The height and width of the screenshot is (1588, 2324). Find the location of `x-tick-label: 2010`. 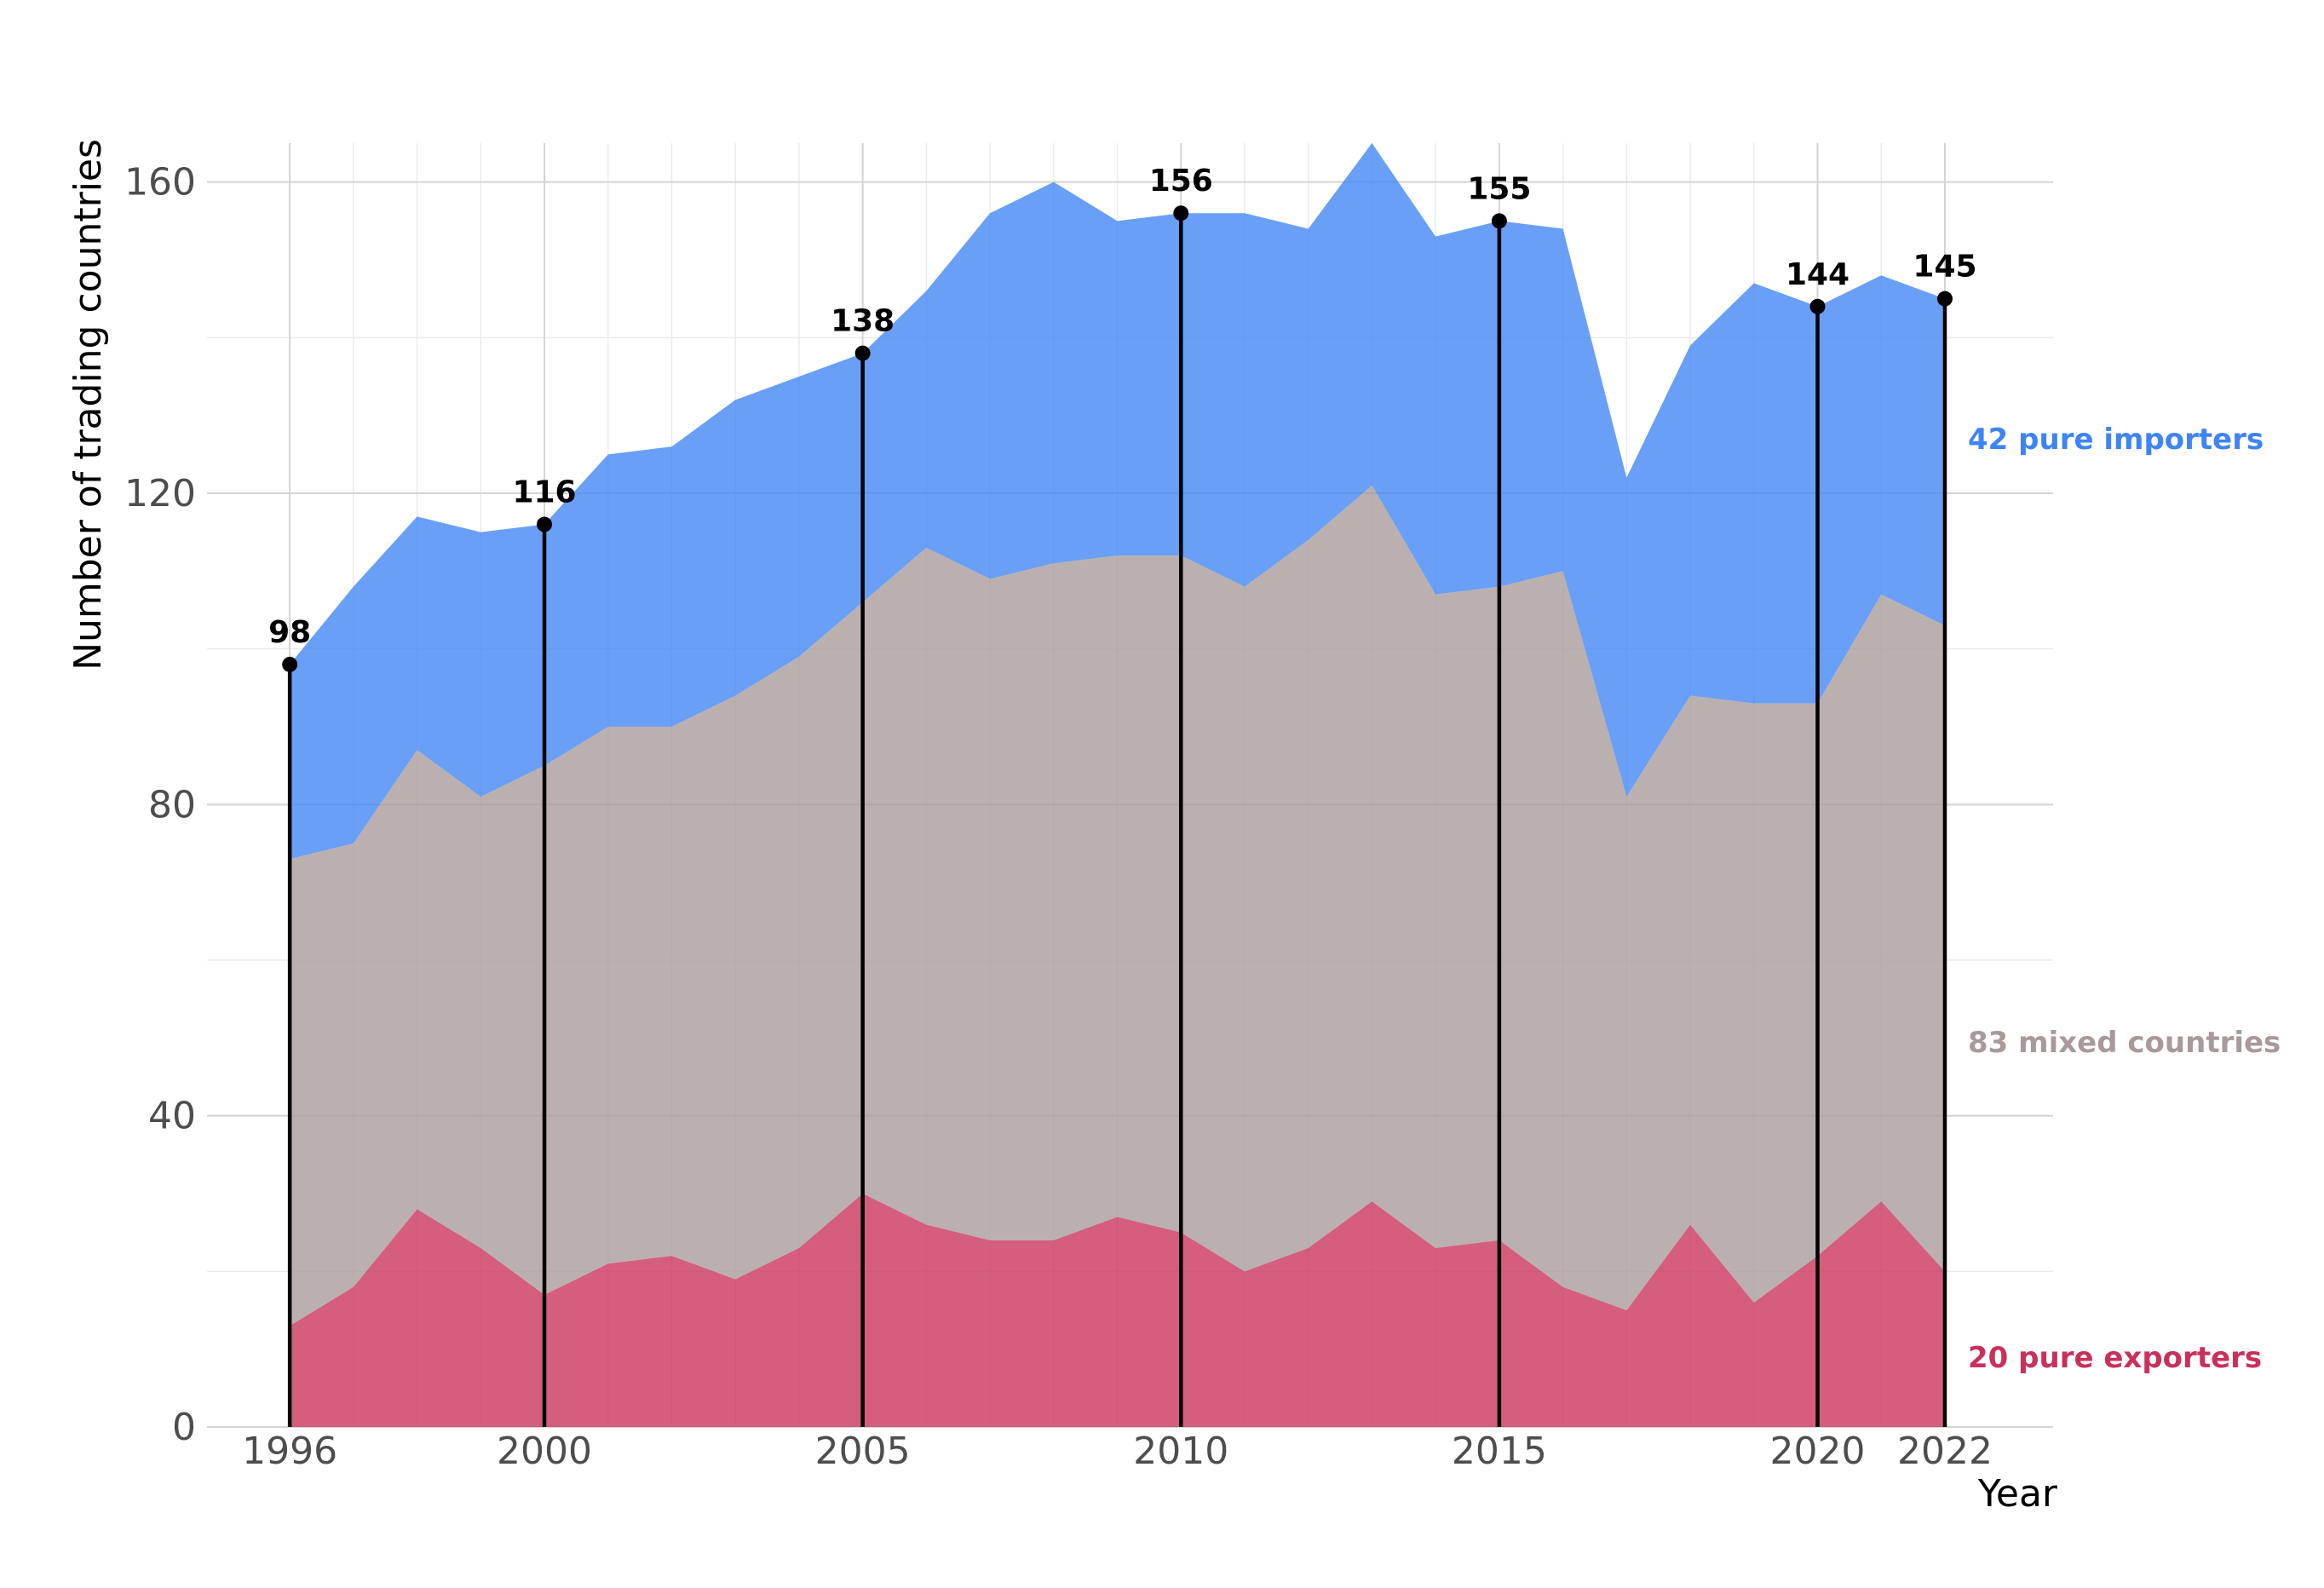

x-tick-label: 2010 is located at coordinates (1180, 1451).